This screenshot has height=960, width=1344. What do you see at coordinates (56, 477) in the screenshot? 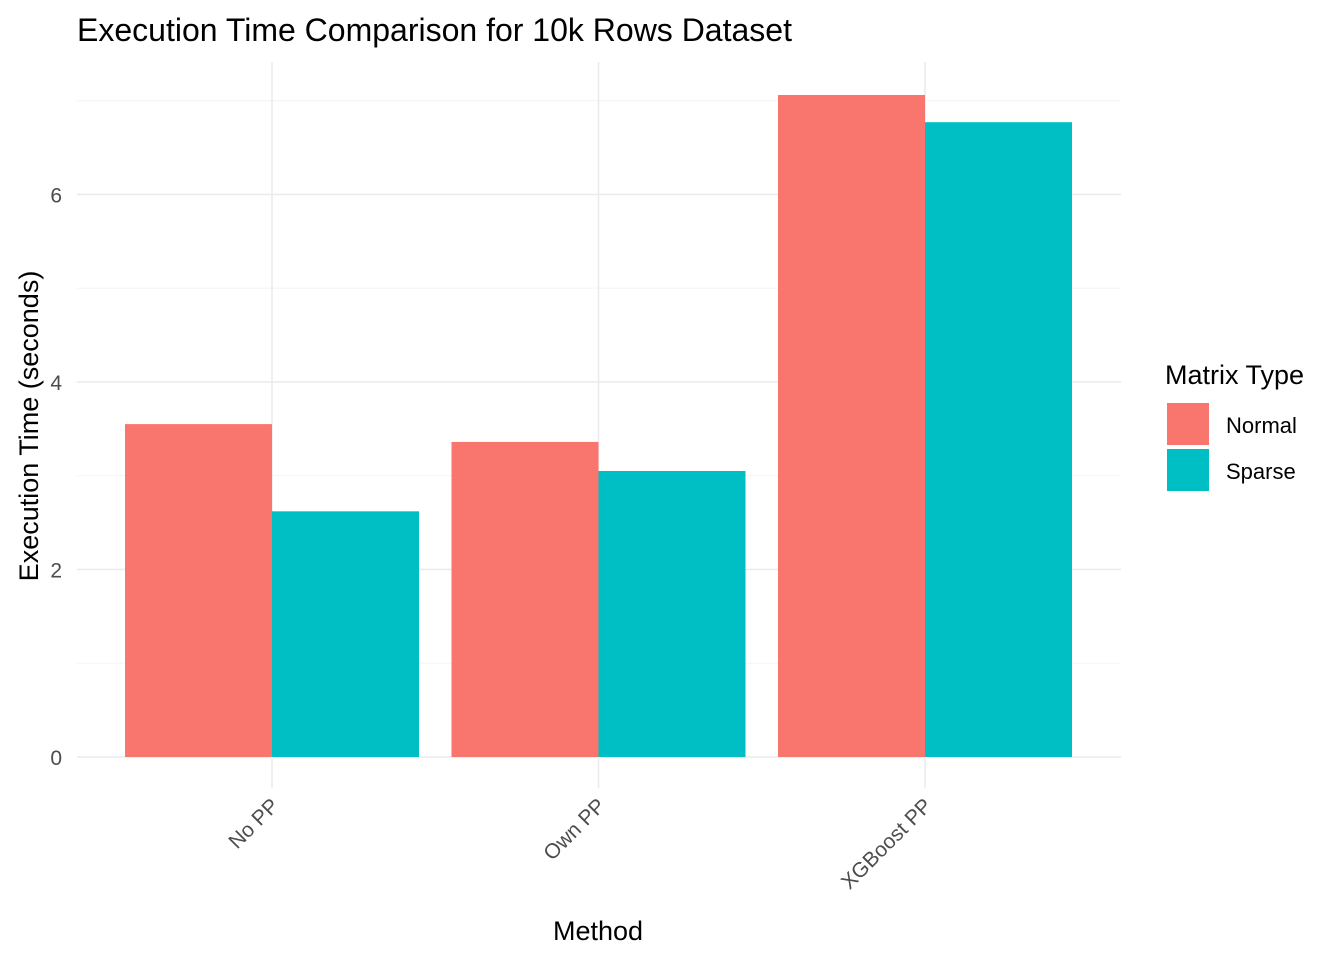
I see `y-axis-ticks: 0 2 4 6` at bounding box center [56, 477].